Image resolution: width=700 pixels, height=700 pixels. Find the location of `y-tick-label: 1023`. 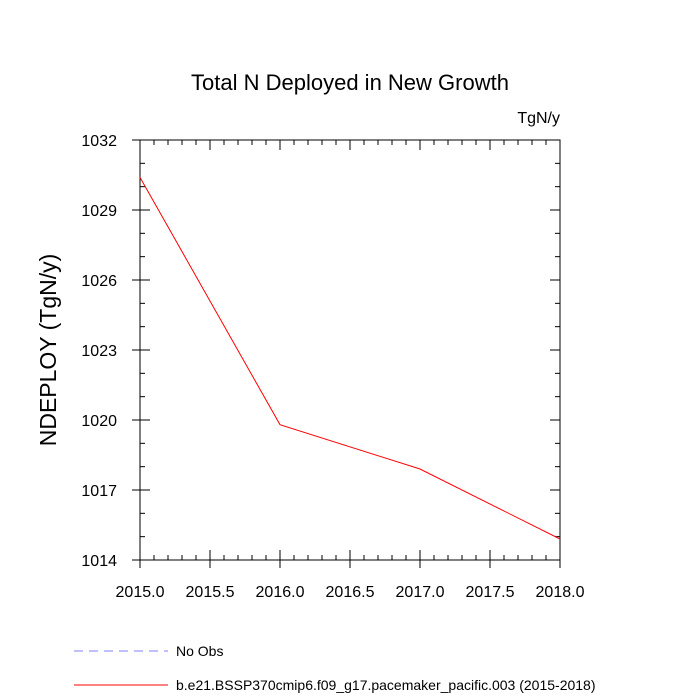

y-tick-label: 1023 is located at coordinates (99, 351).